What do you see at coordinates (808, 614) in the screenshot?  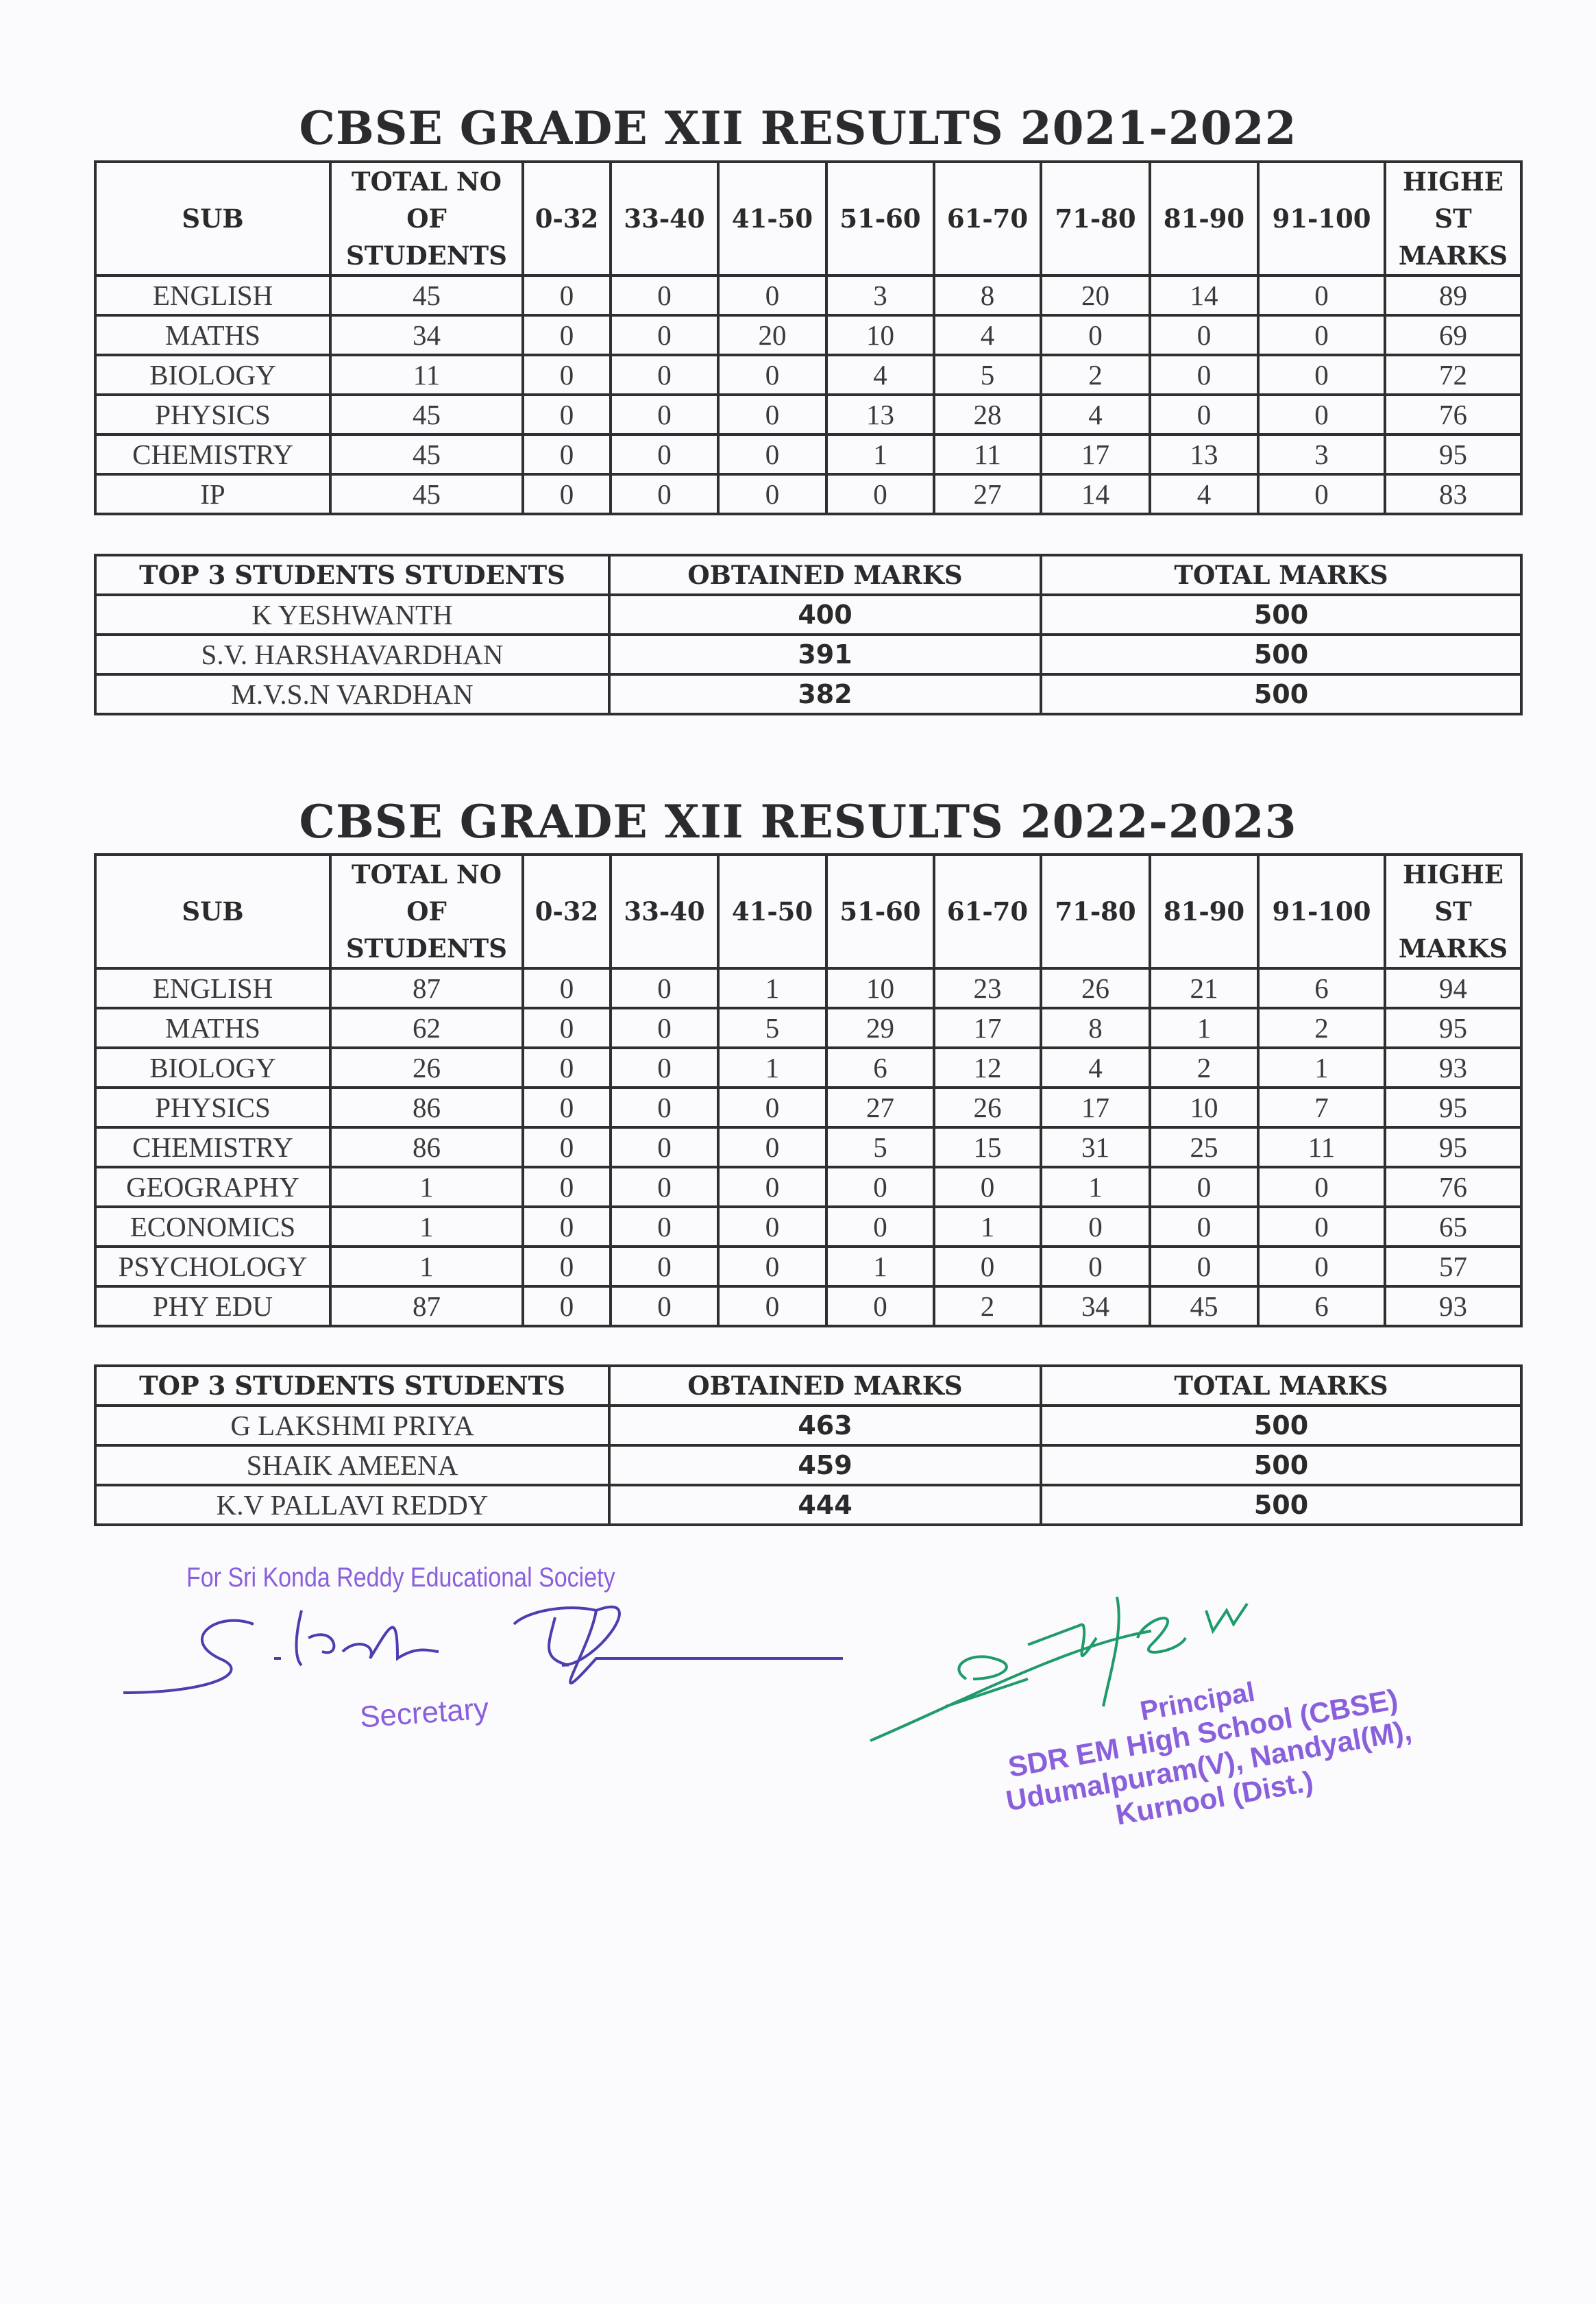 I see `student-row: K YESHWANTH 400 500` at bounding box center [808, 614].